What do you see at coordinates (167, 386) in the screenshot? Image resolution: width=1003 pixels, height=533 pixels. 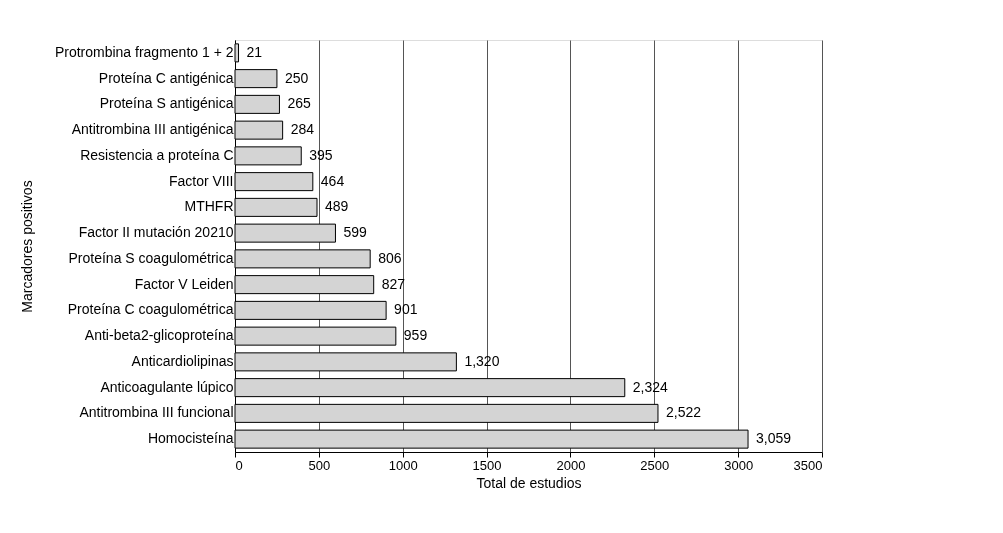 I see `y-tick-label: Anticoagulante lúpico` at bounding box center [167, 386].